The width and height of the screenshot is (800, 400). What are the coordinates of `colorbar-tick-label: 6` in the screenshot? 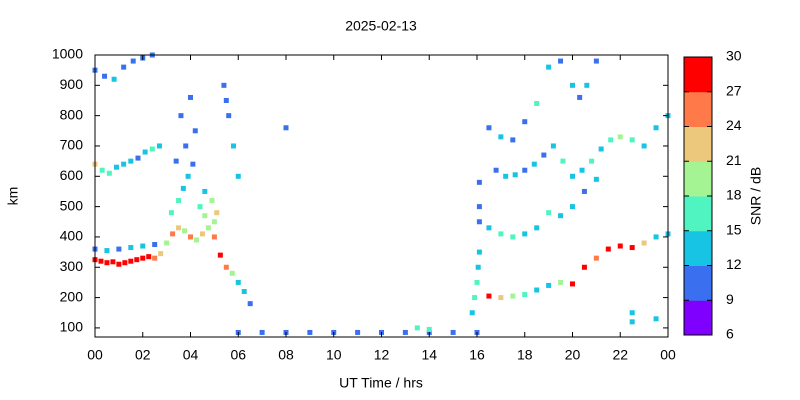 It's located at (730, 334).